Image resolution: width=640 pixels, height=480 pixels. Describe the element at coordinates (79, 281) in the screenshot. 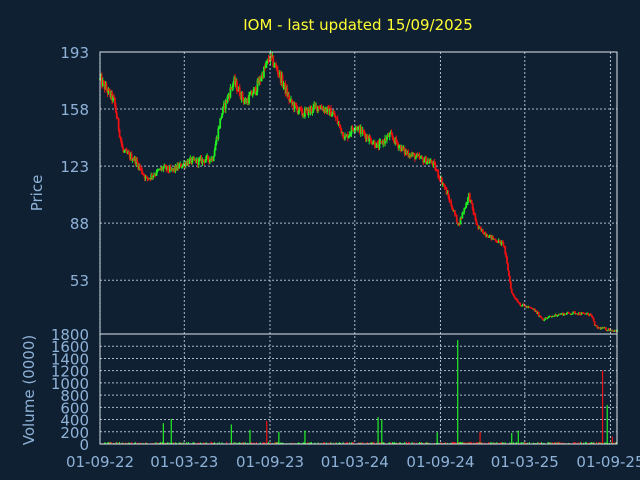

I see `price-tick-label: 53` at that location.